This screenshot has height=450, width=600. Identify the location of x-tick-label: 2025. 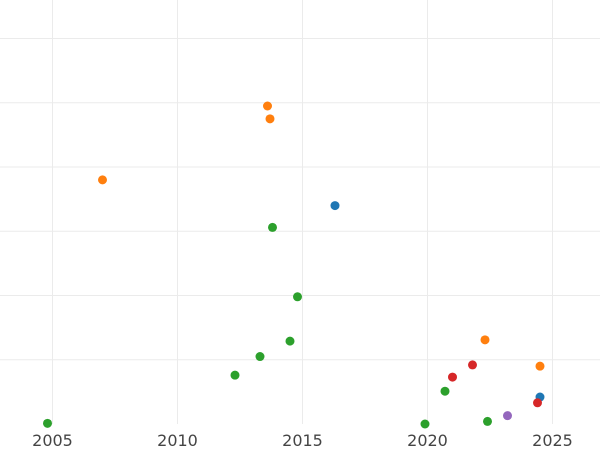
(552, 440).